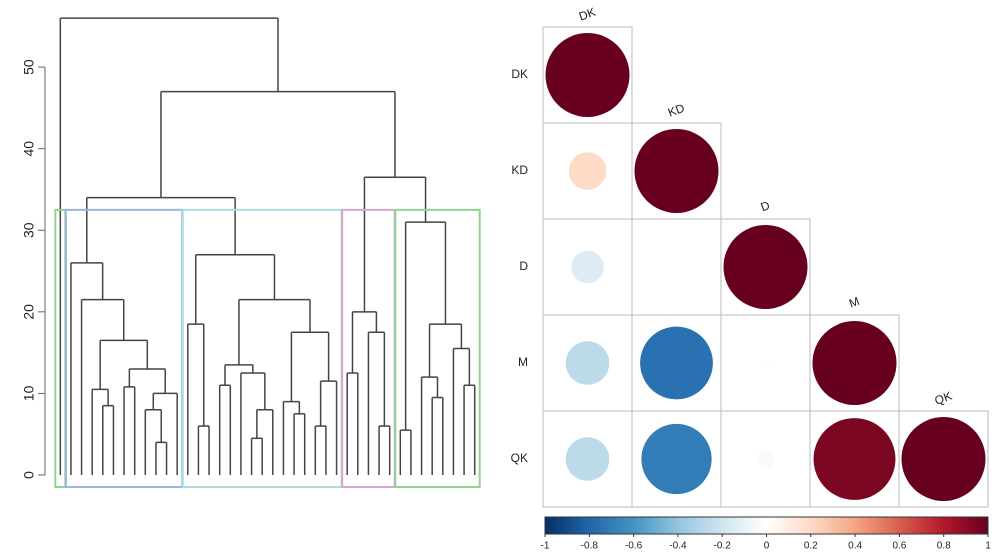  I want to click on colorbar-tick-label: 0, so click(767, 546).